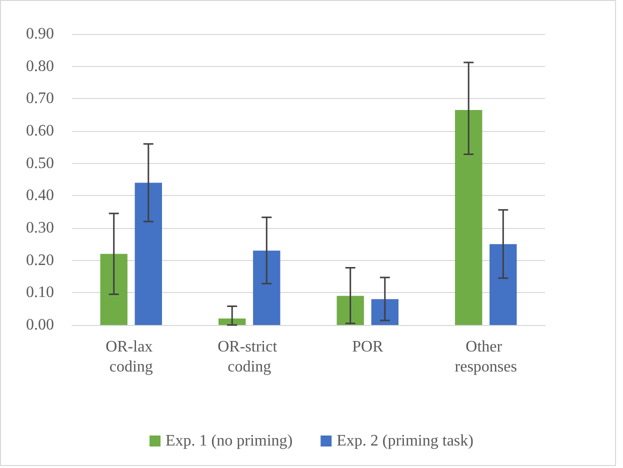 The image size is (623, 468). I want to click on y-tick-label: 0.70, so click(40, 99).